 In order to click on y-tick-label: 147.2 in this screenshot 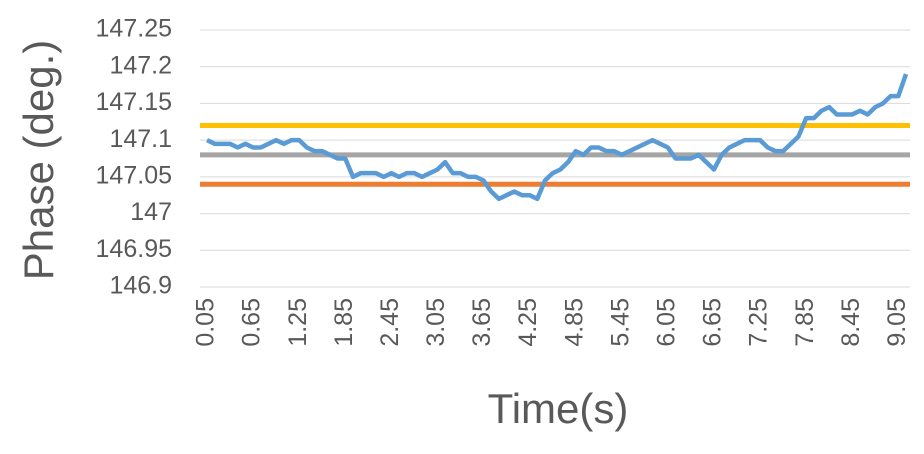, I will do `click(140, 65)`.